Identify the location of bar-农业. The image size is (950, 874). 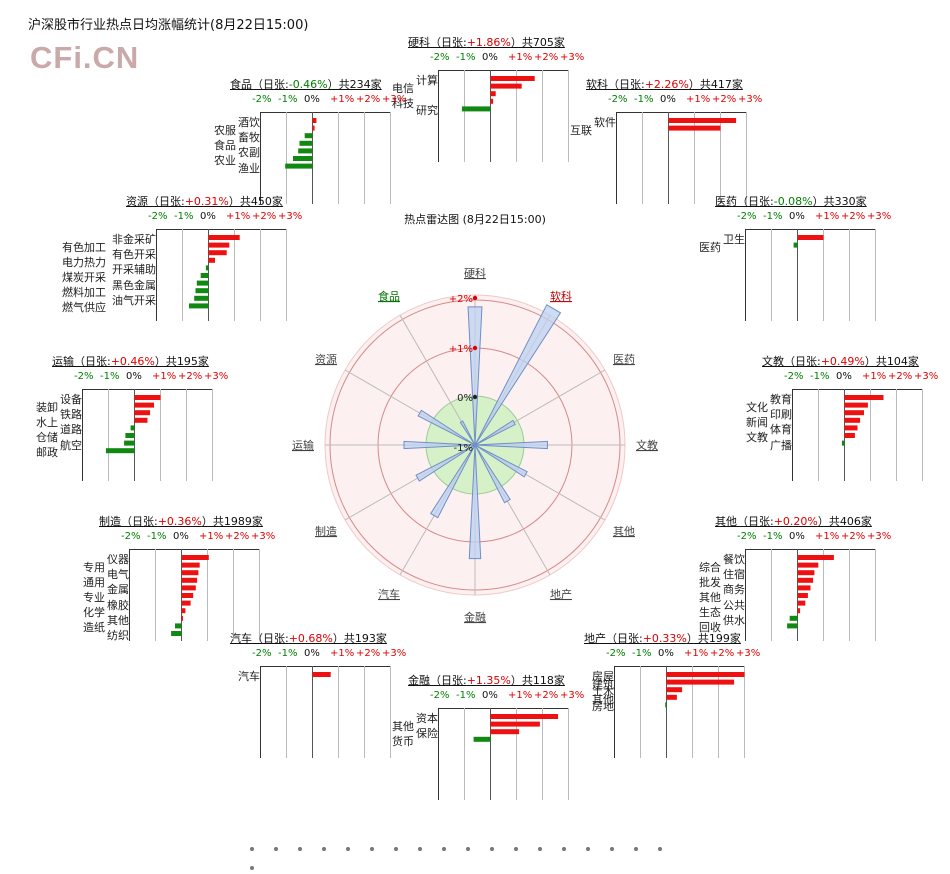
(303, 158).